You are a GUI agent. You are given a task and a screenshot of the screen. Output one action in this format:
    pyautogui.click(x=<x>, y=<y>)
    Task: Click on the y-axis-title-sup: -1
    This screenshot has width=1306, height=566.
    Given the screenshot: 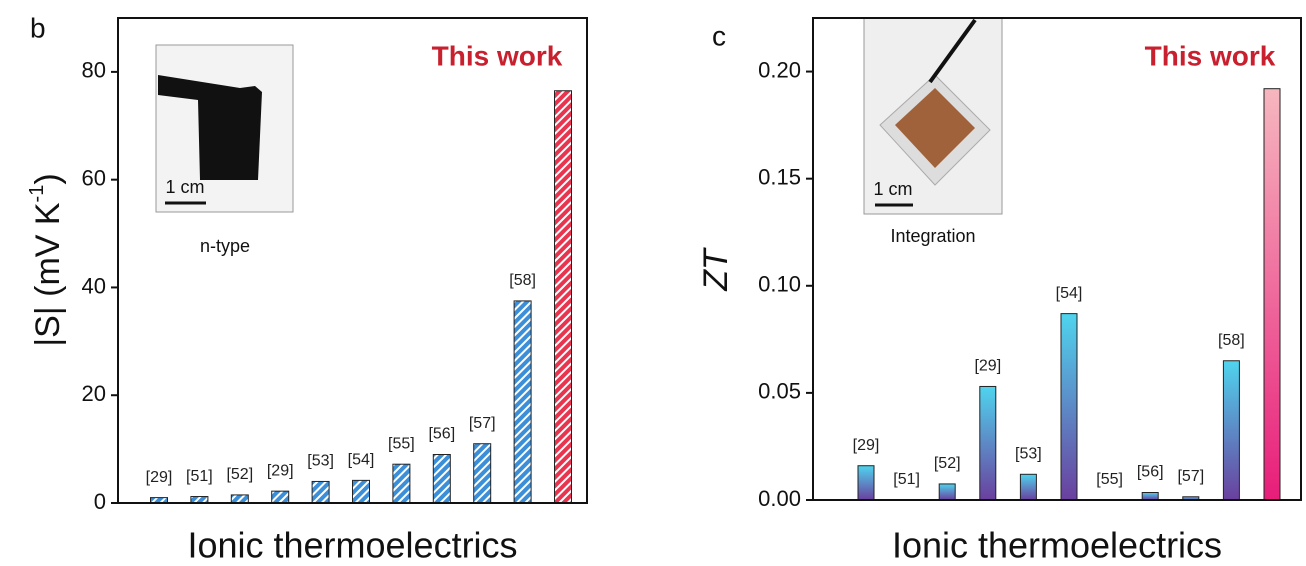 What is the action you would take?
    pyautogui.click(x=37, y=194)
    